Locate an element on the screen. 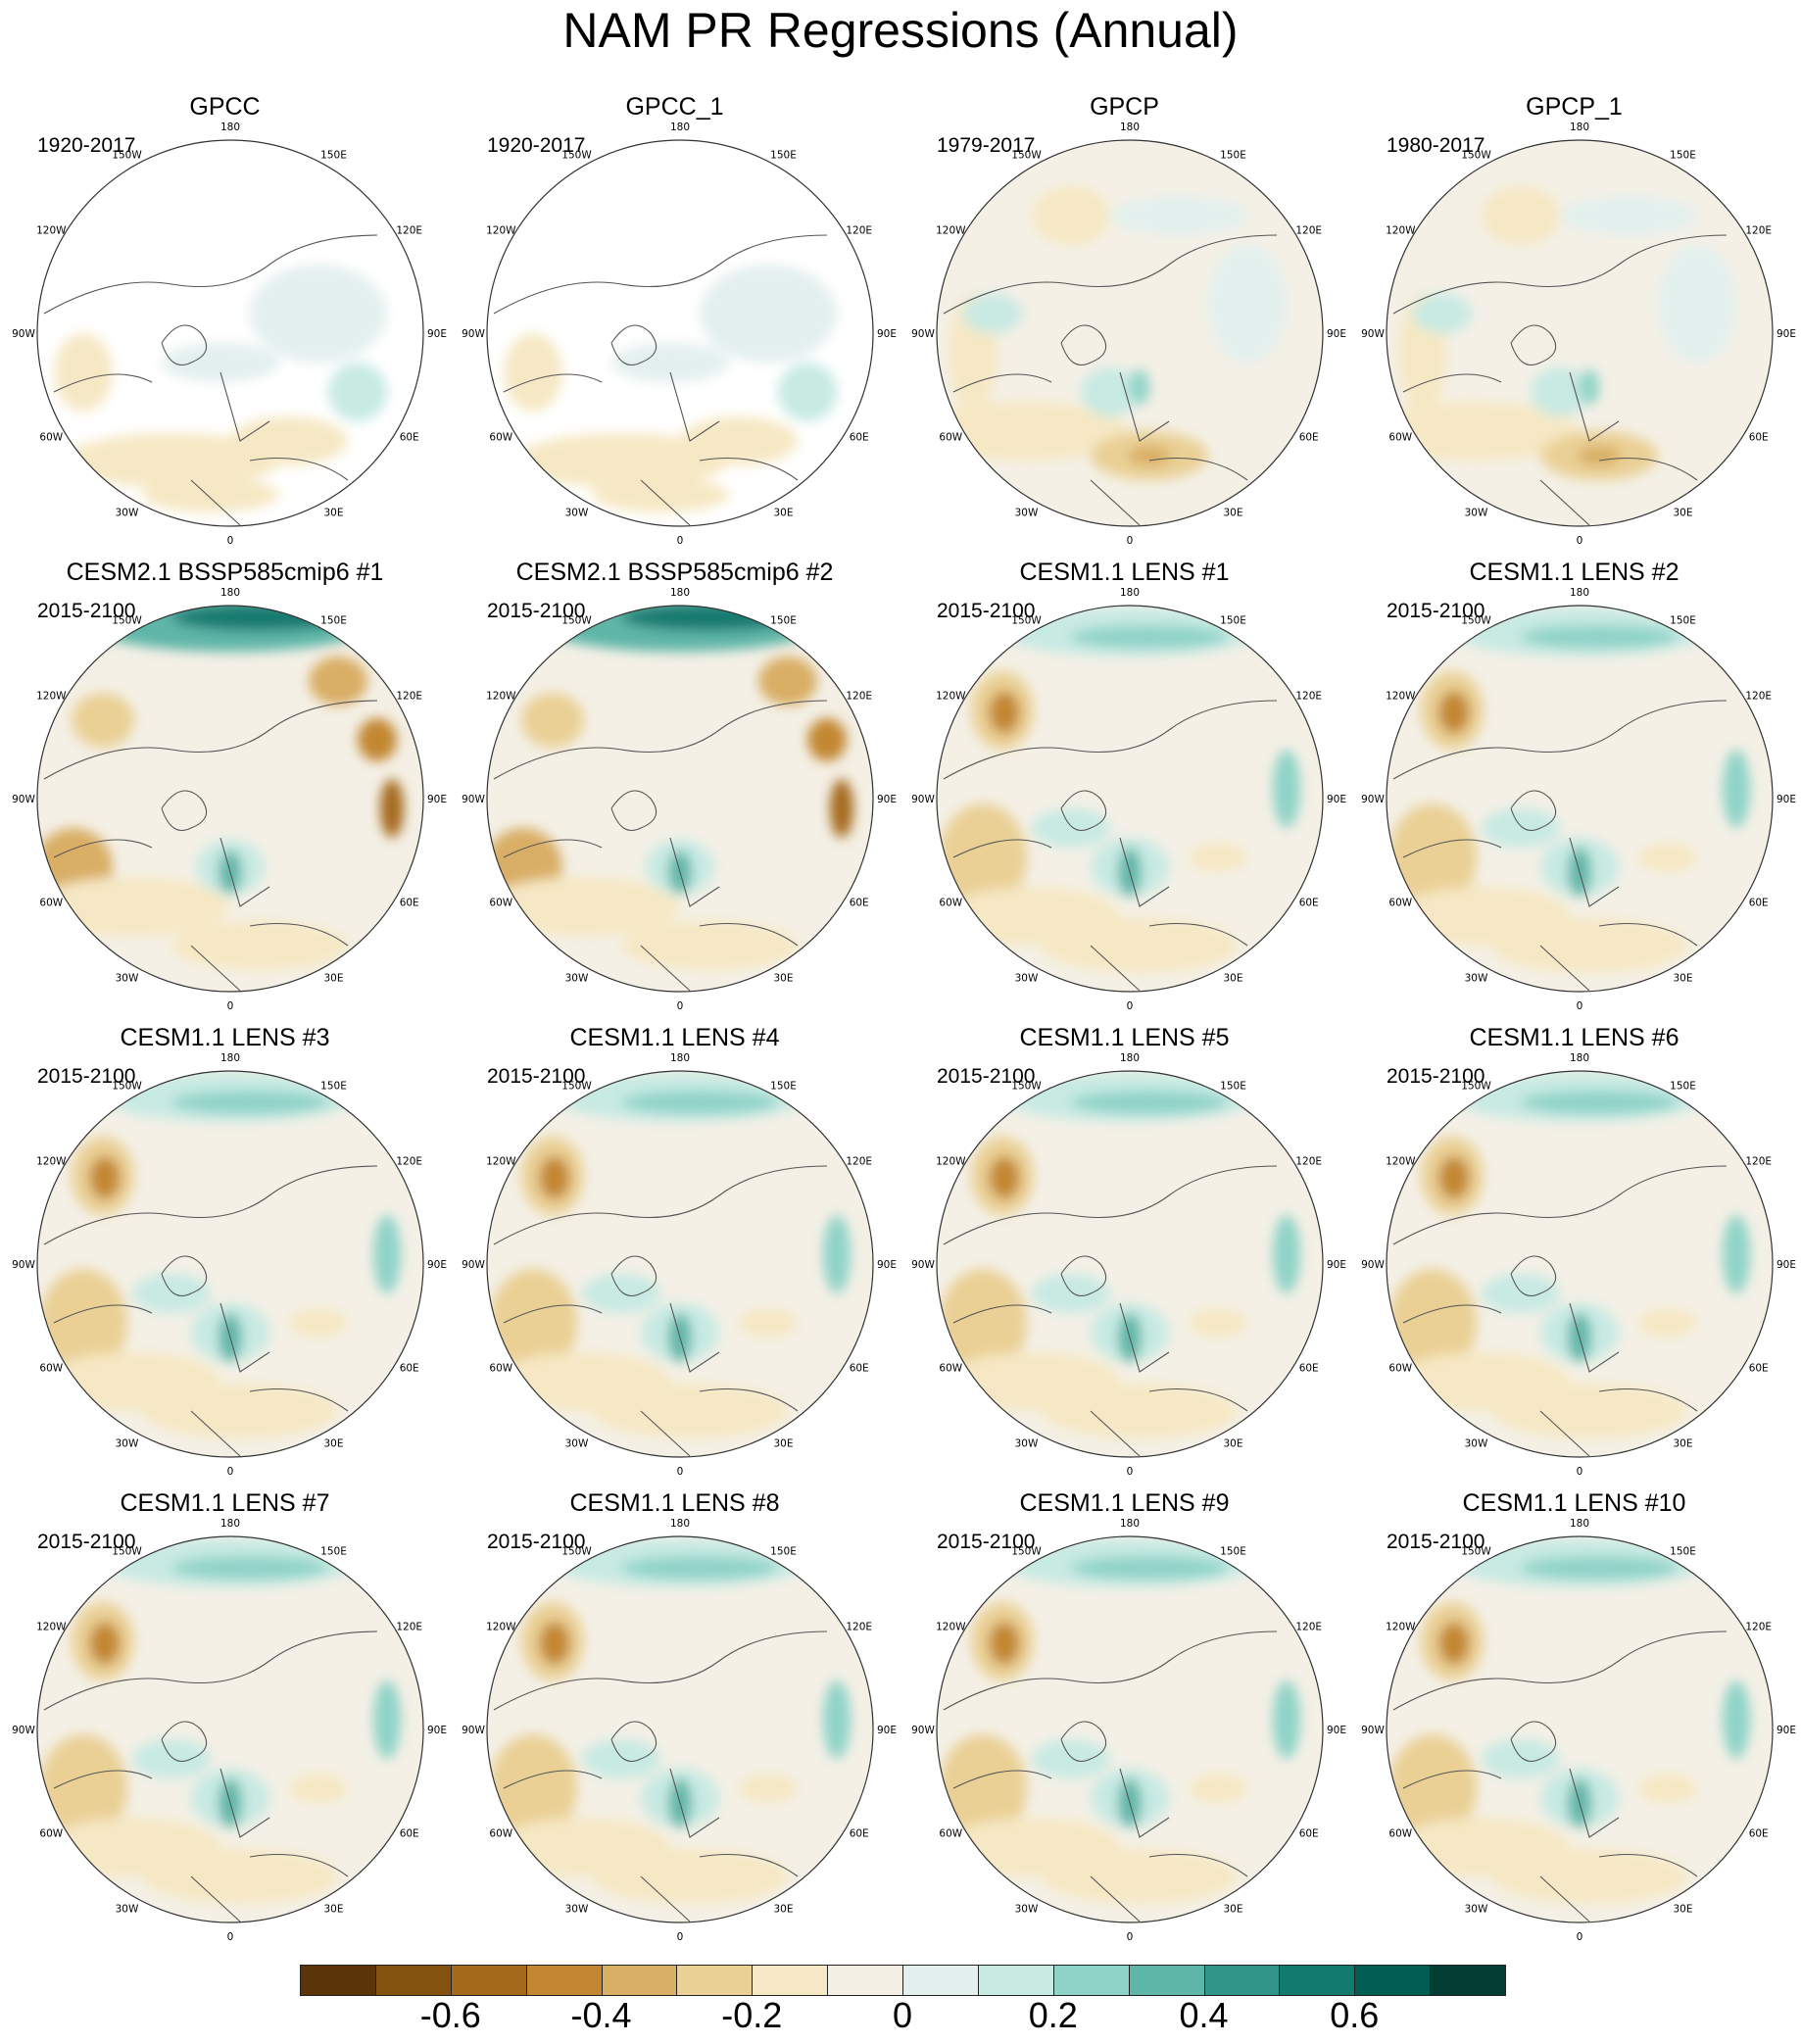 The width and height of the screenshot is (1801, 2044). panel-title: GPCP is located at coordinates (1124, 107).